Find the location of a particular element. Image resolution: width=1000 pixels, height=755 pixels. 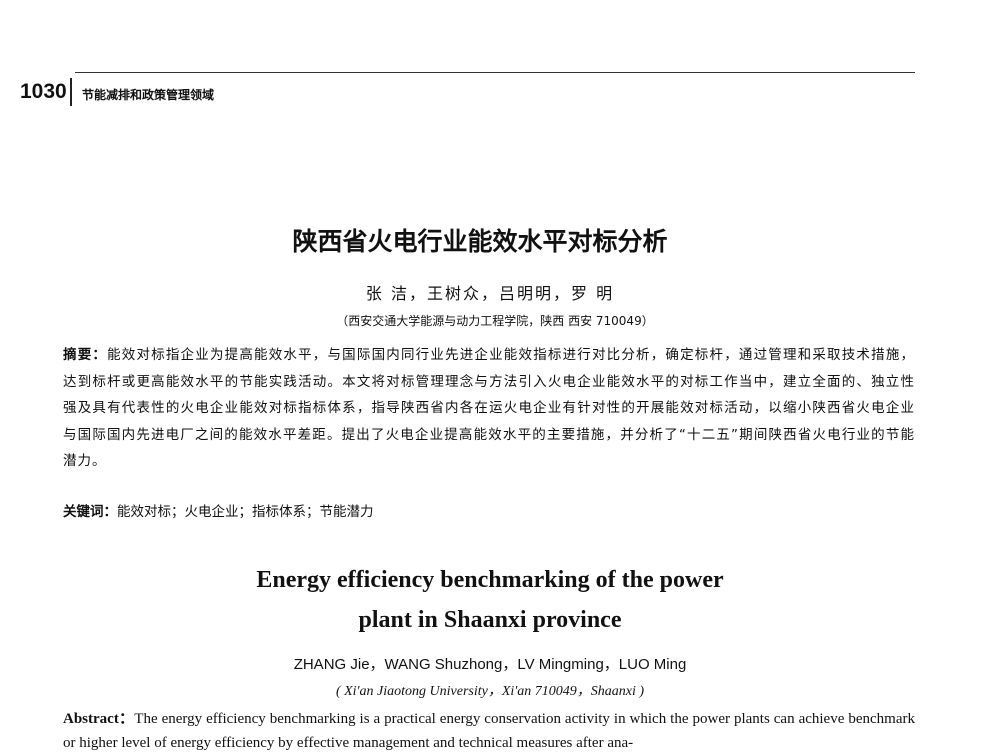

english-title-line2: plant in Shaanxi province is located at coordinates (490, 620).